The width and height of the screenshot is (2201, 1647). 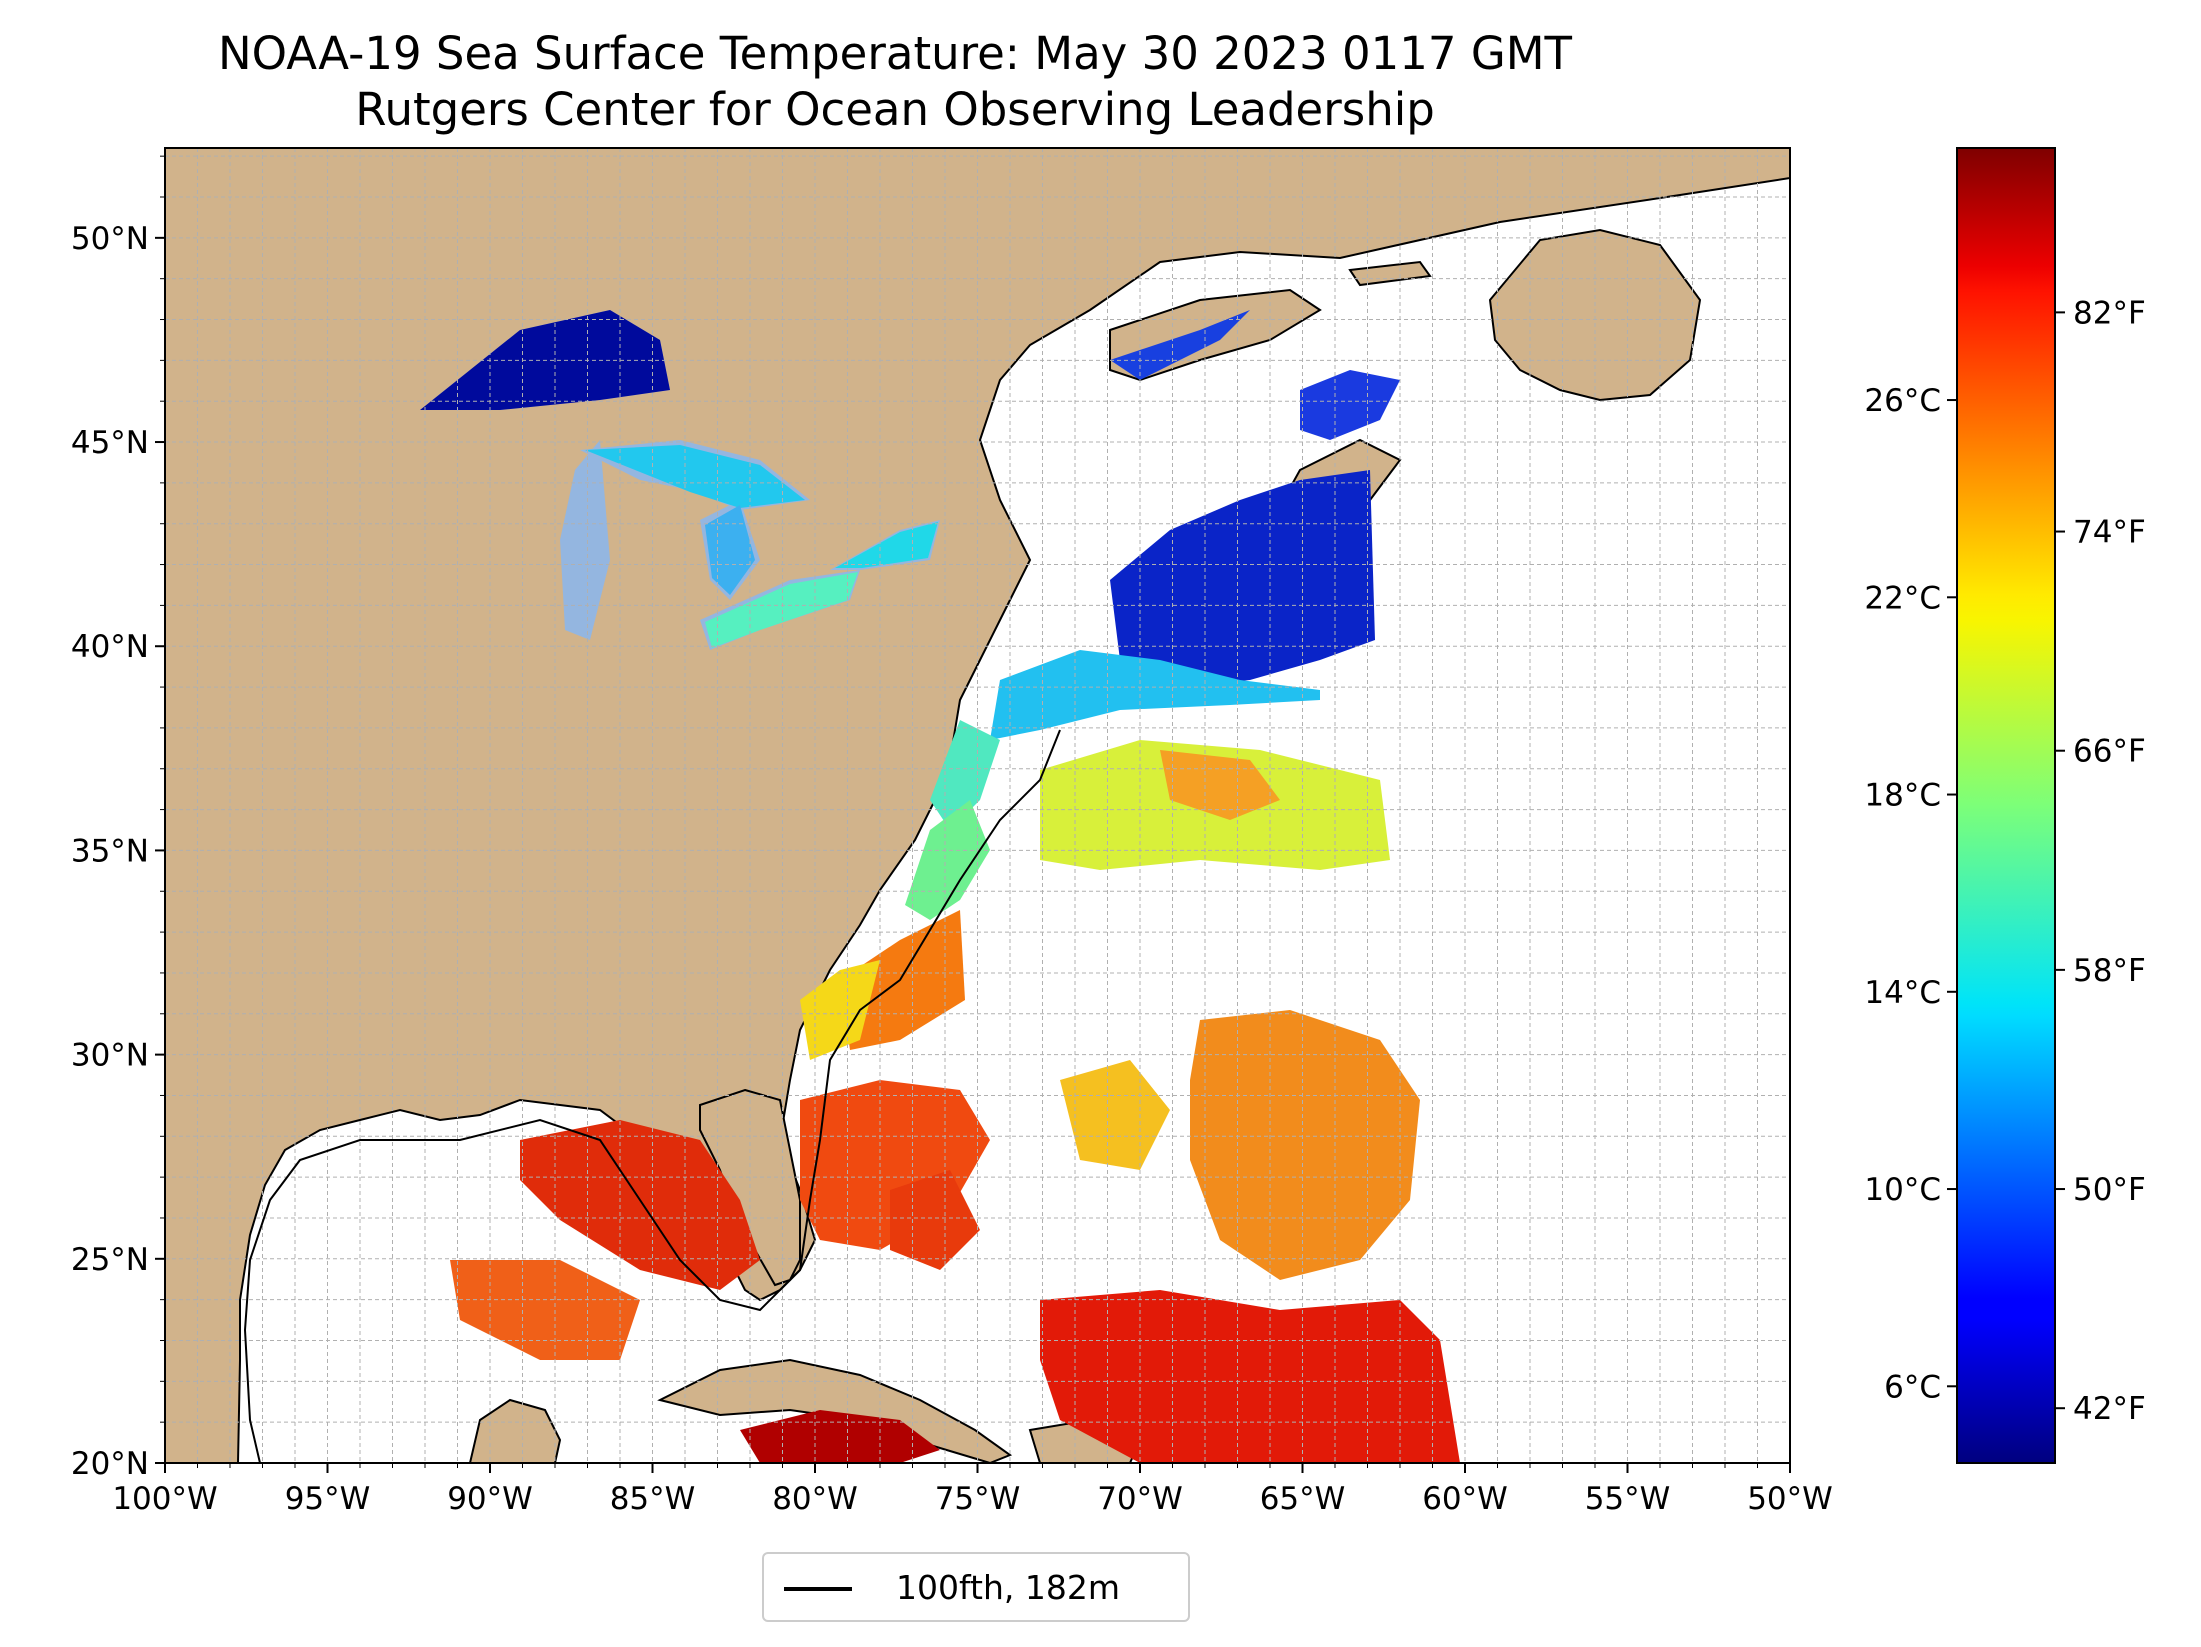 What do you see at coordinates (818, 1589) in the screenshot?
I see `legend-line-swatch` at bounding box center [818, 1589].